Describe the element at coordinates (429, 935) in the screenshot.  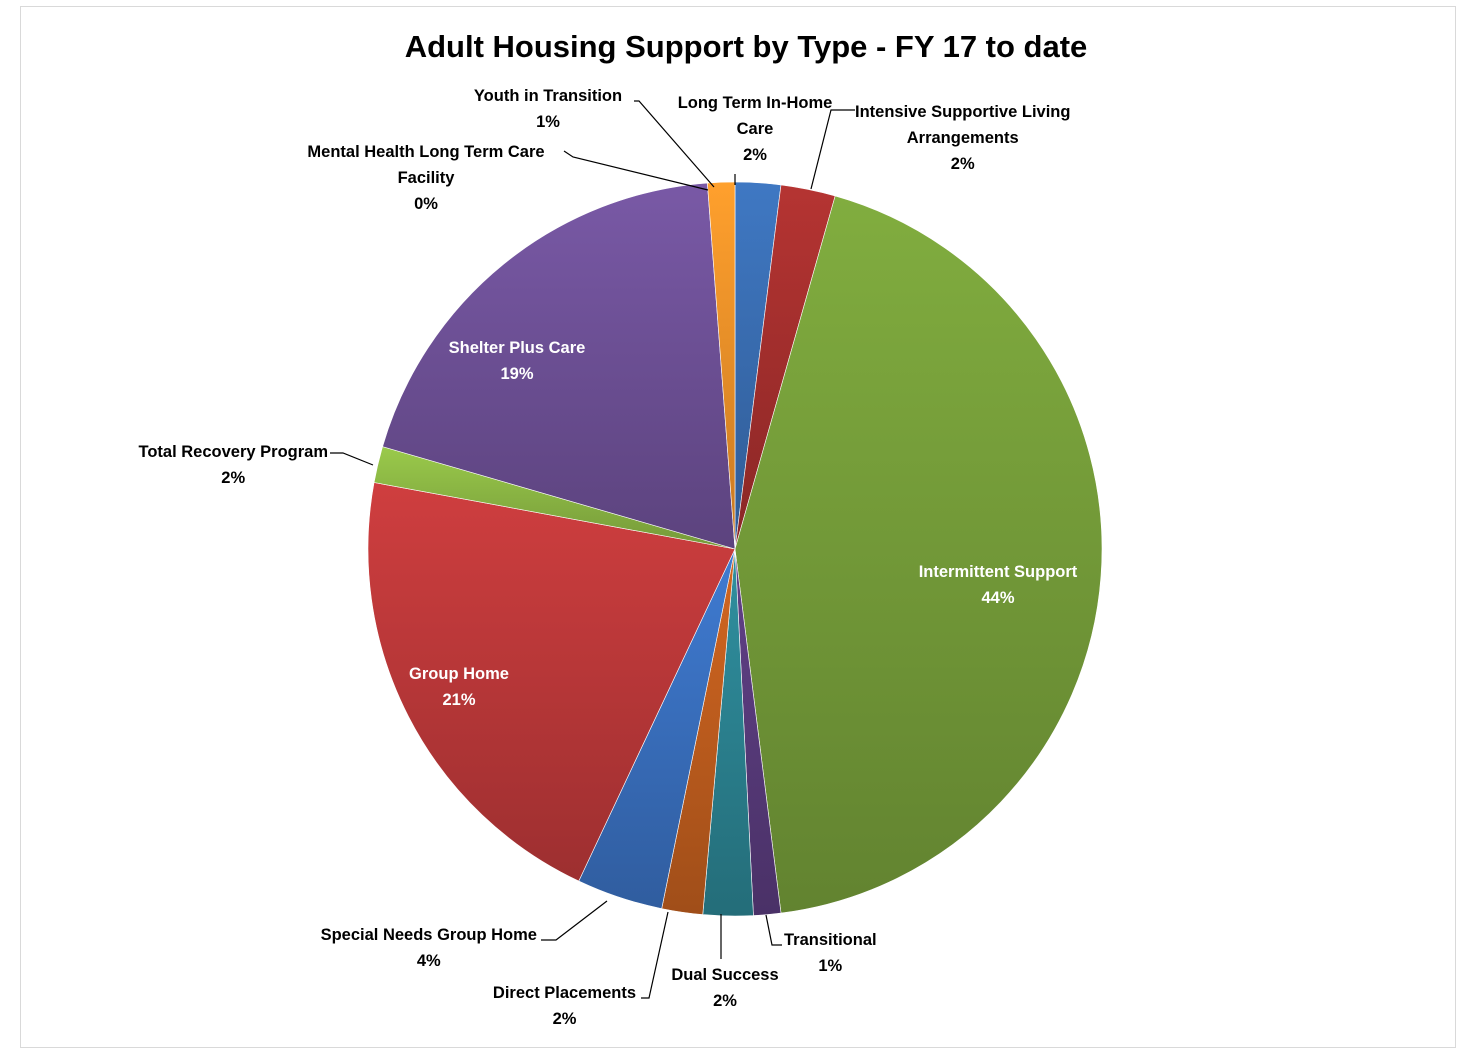
I see `data-label-name: Special Needs Group Home` at that location.